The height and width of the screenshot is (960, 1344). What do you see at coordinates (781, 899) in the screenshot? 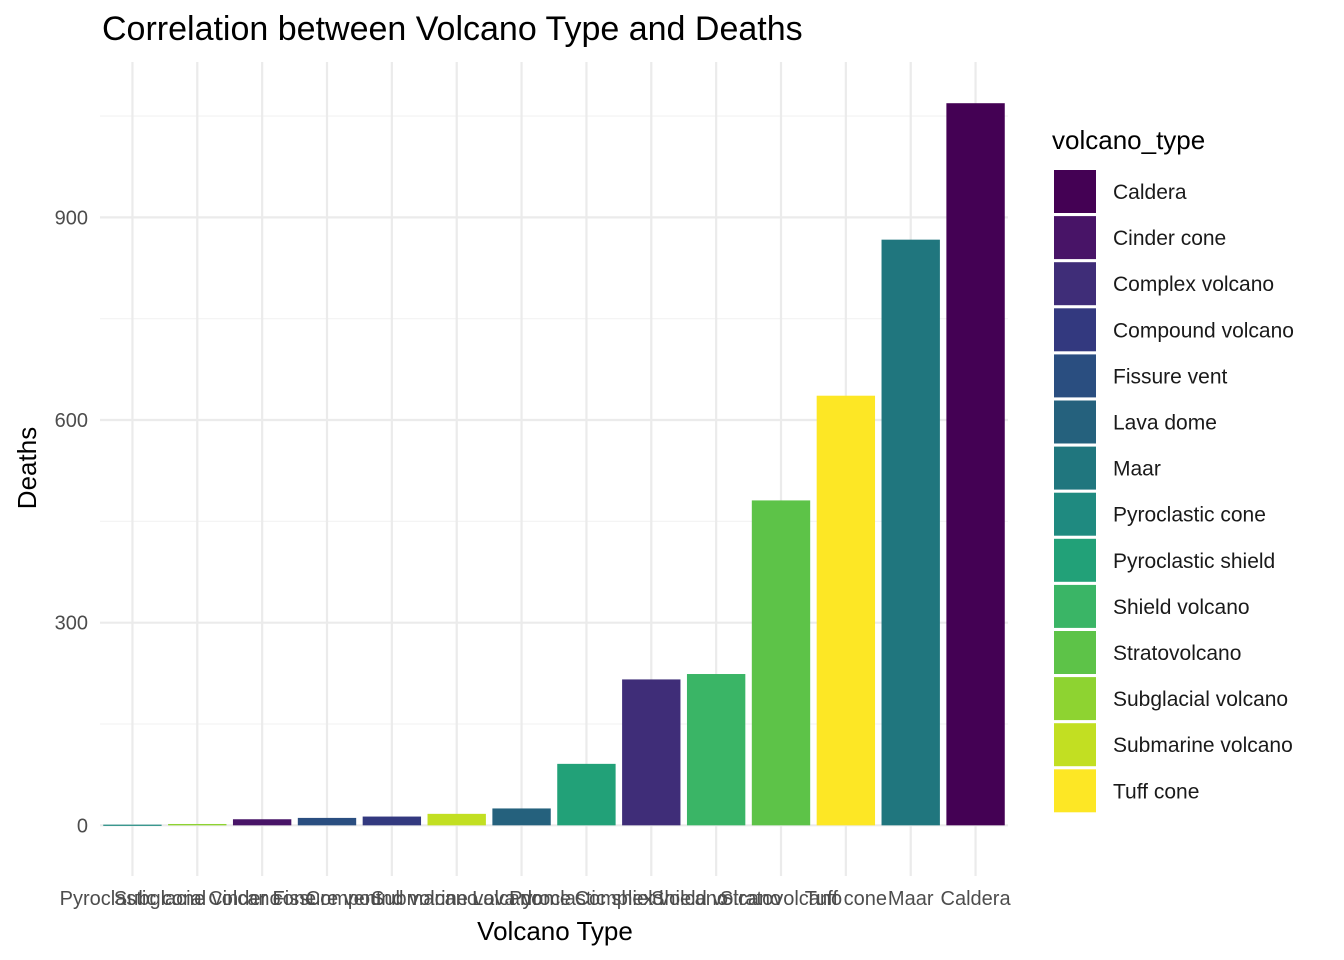
I see `x-tick-label: Stratovolcano` at bounding box center [781, 899].